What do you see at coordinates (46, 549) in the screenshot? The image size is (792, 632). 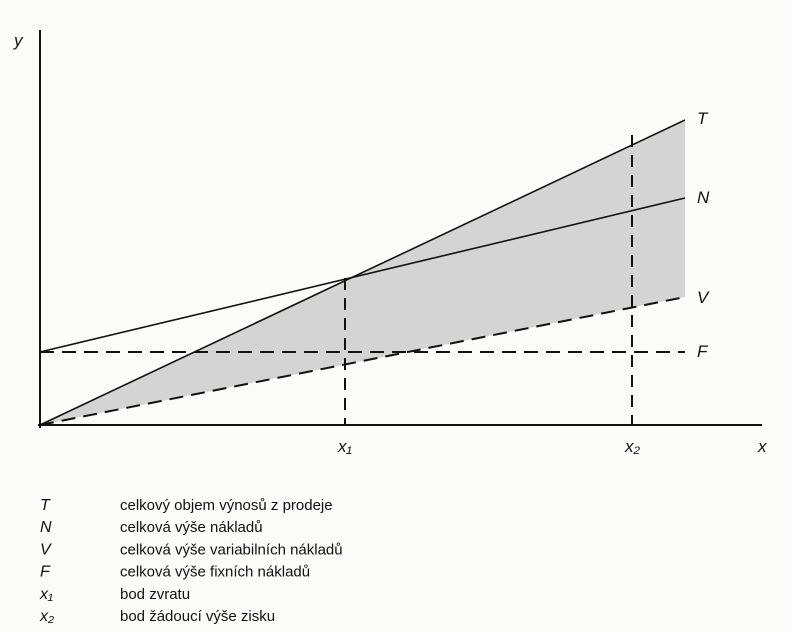 I see `legend-symbol: V` at bounding box center [46, 549].